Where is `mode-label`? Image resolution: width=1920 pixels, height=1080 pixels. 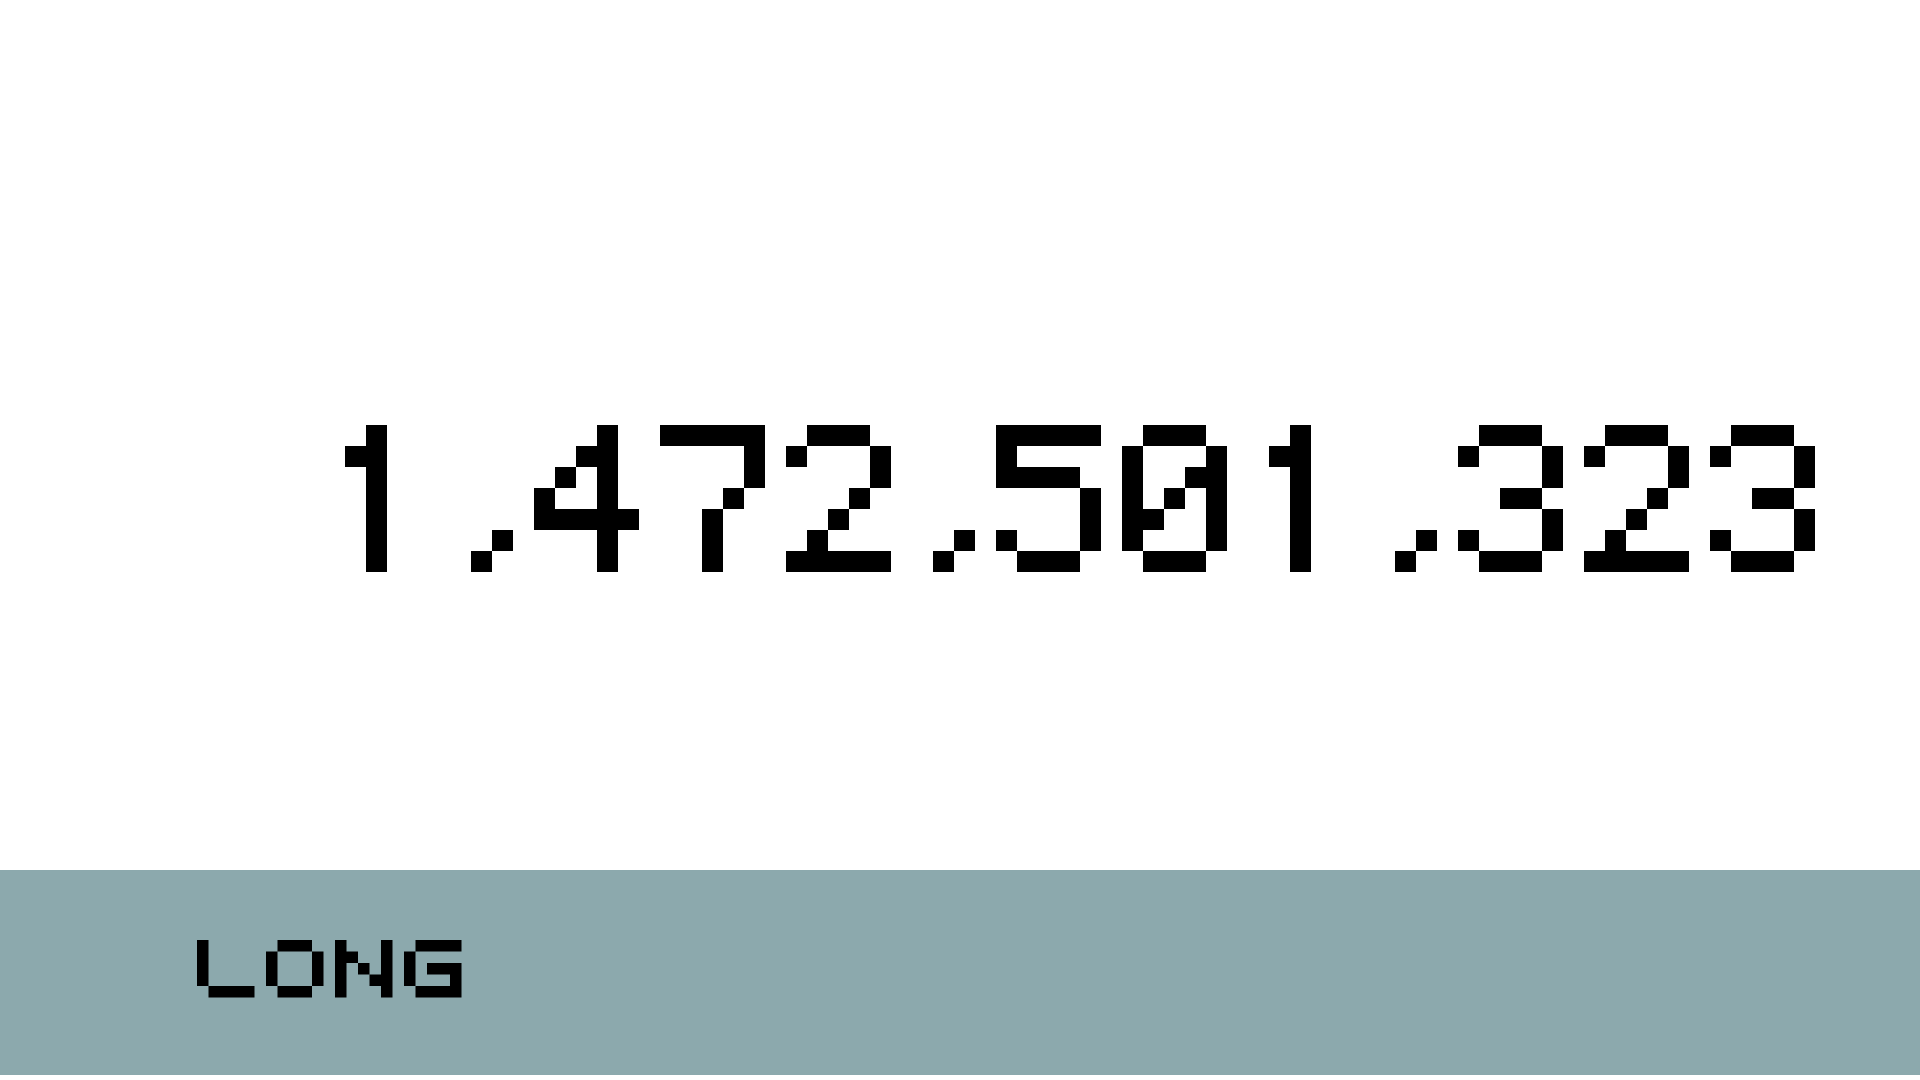
mode-label is located at coordinates (329, 969).